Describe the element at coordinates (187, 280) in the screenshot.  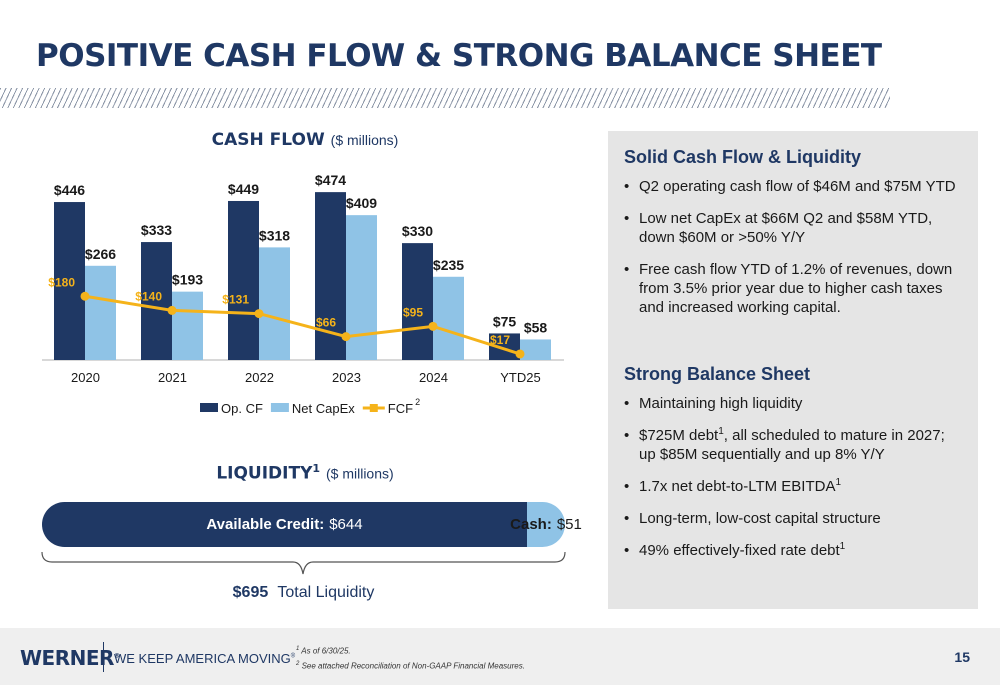
I see `bar-data-label: $193` at that location.